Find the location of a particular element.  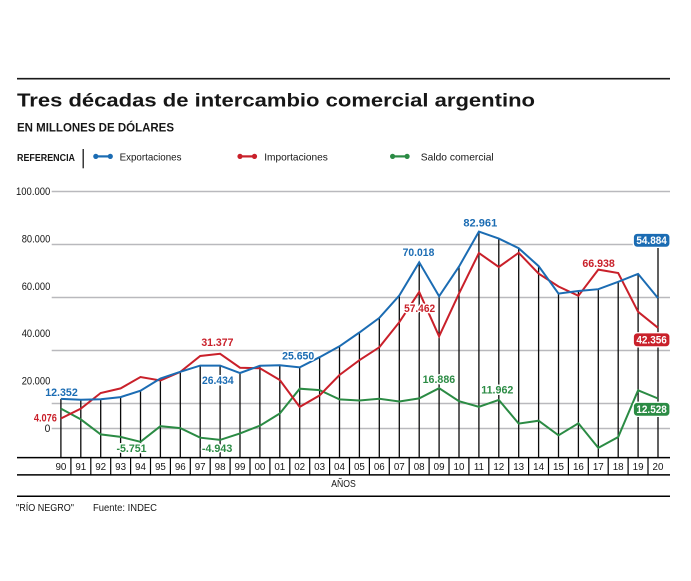

svg-text: 04 is located at coordinates (339, 467).